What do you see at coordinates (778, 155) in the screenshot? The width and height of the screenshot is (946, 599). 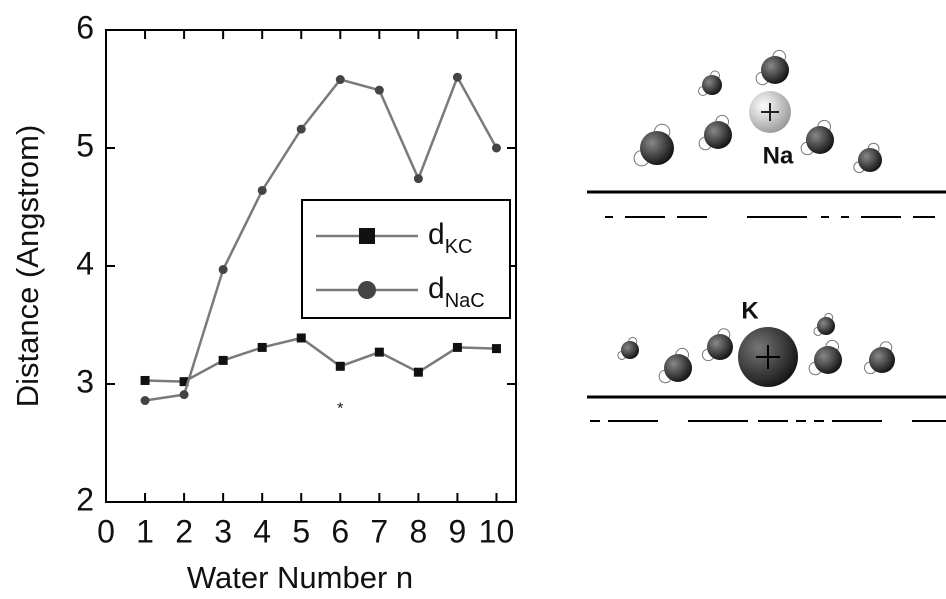 I see `ion-label: Na` at bounding box center [778, 155].